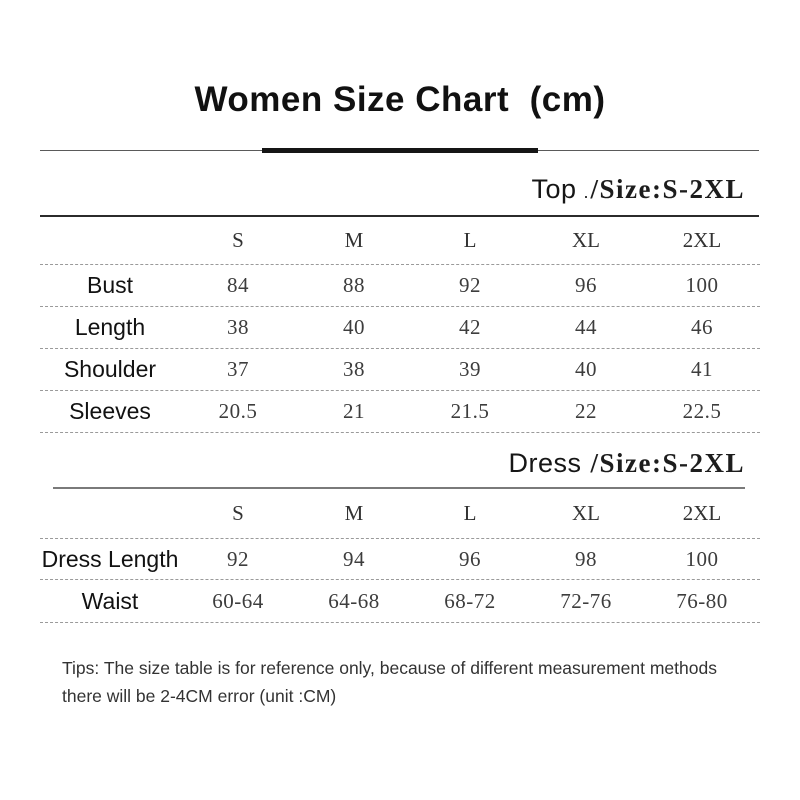  I want to click on cell-value: 39, so click(470, 369).